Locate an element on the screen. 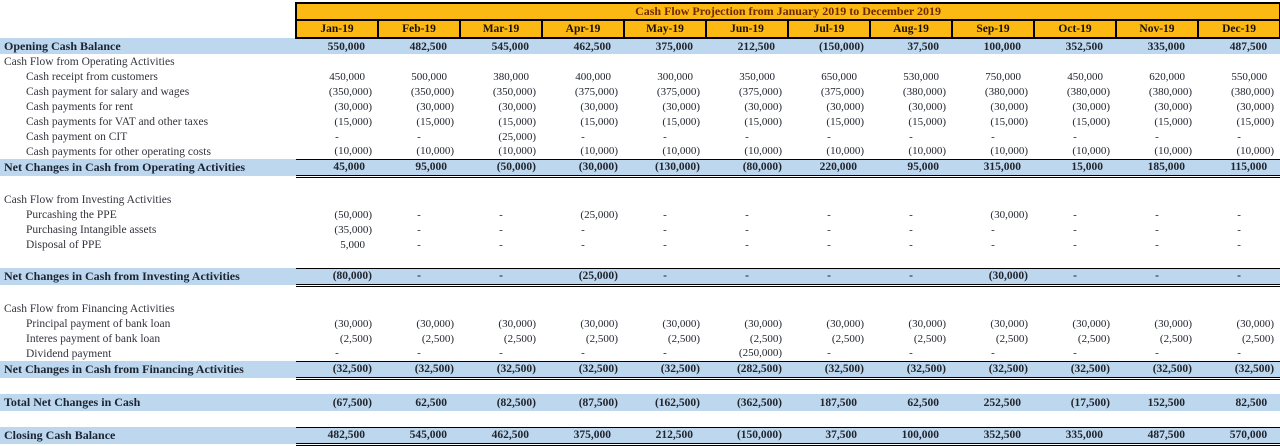 This screenshot has height=446, width=1280. month-header-aug-19: Aug-19 is located at coordinates (911, 29).